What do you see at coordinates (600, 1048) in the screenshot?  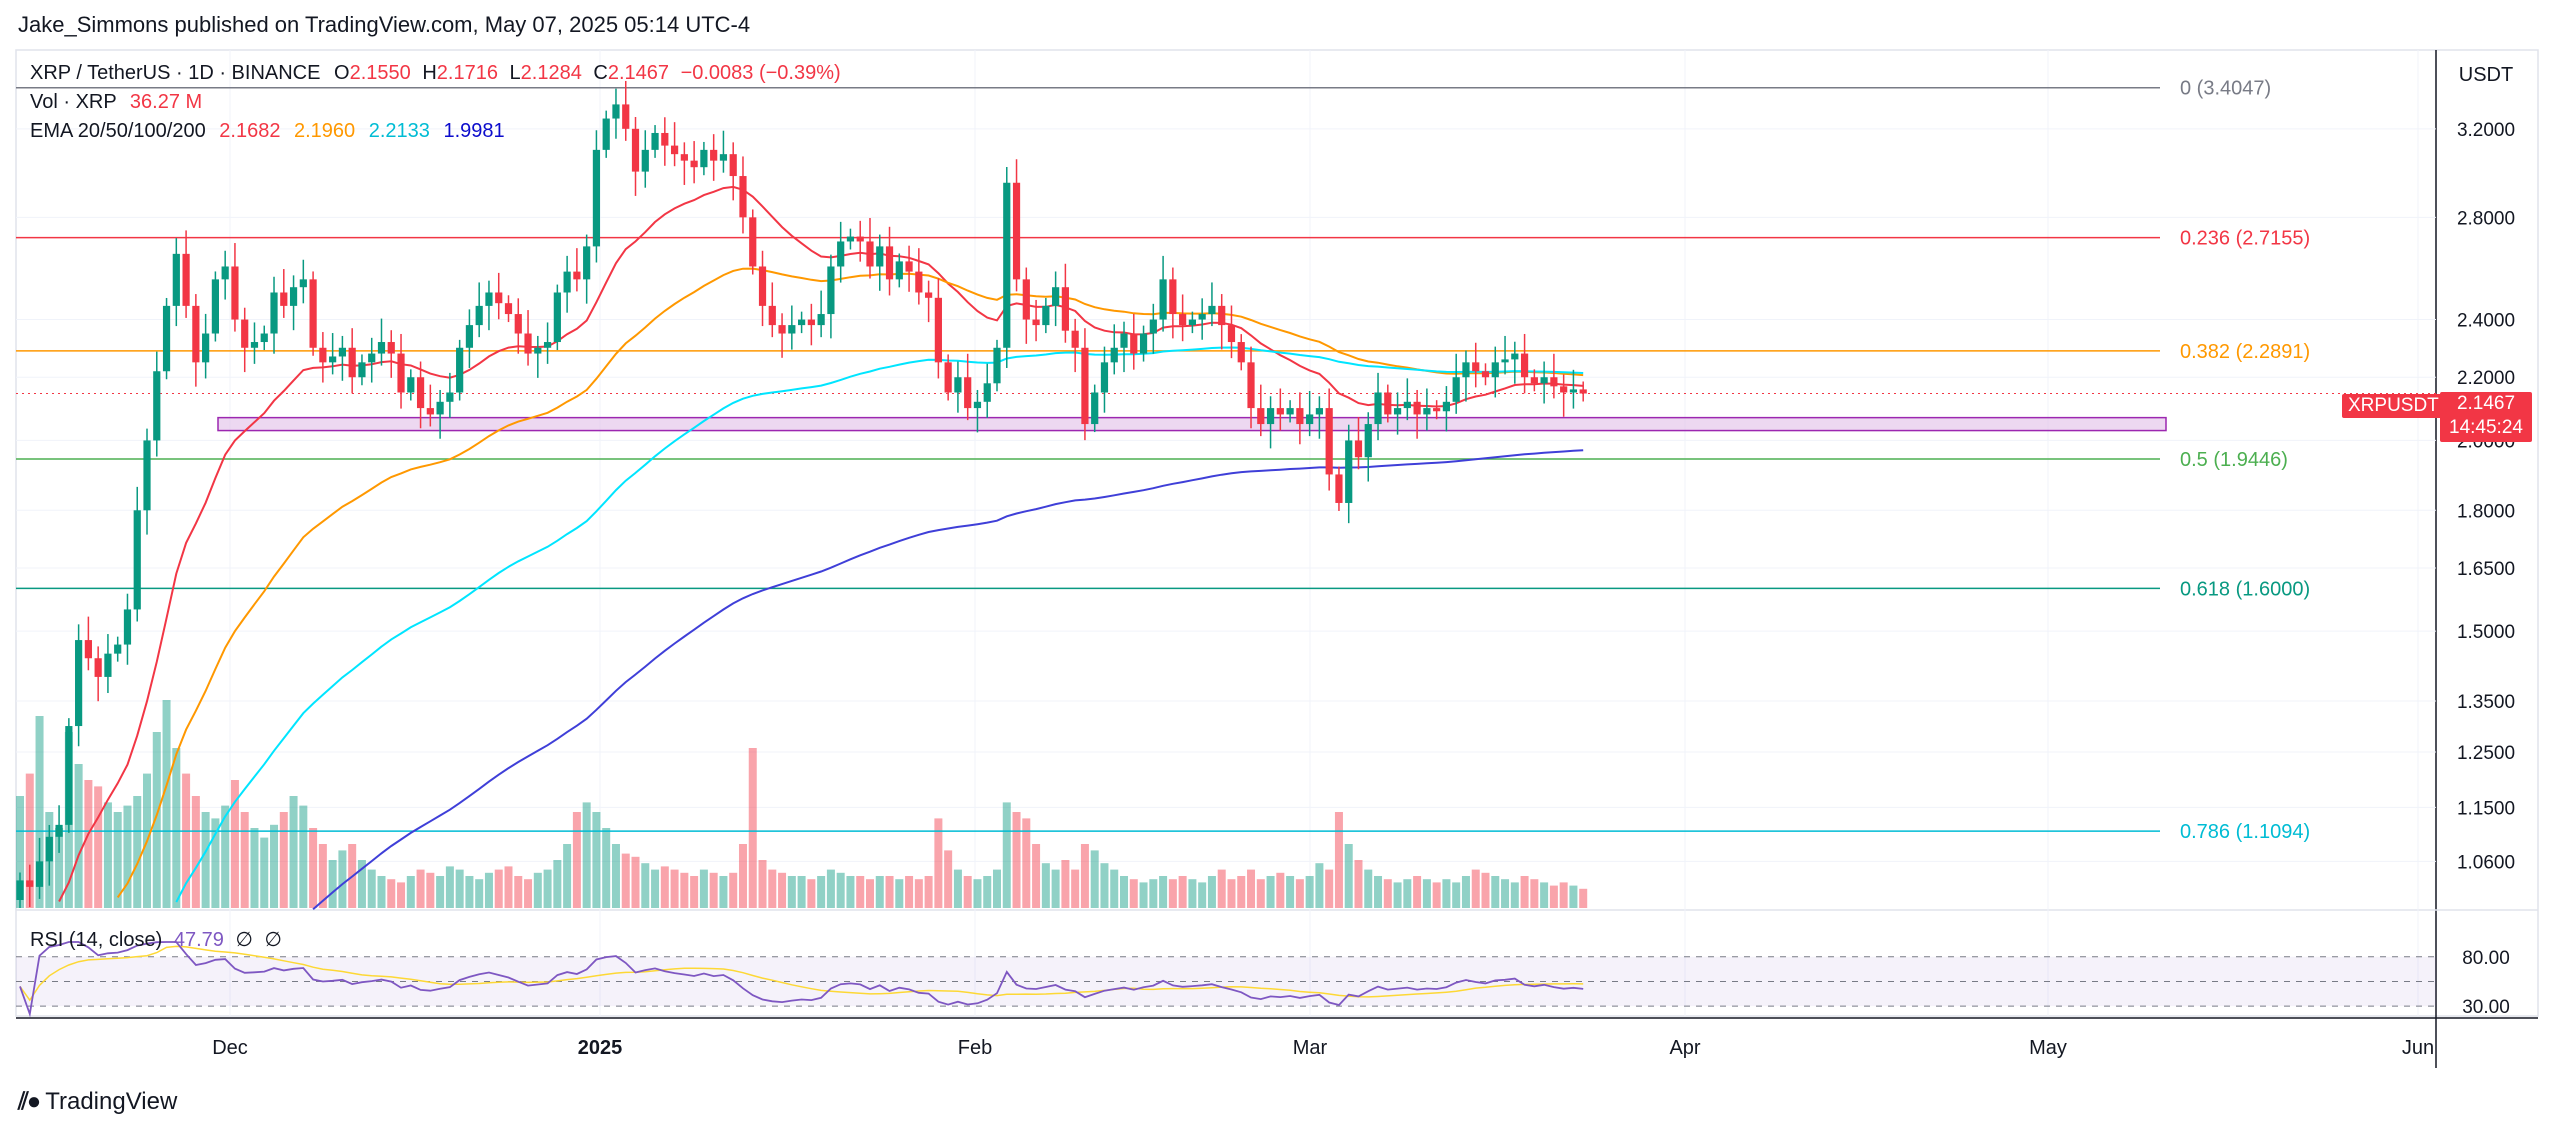 I see `time-tick: 2025` at bounding box center [600, 1048].